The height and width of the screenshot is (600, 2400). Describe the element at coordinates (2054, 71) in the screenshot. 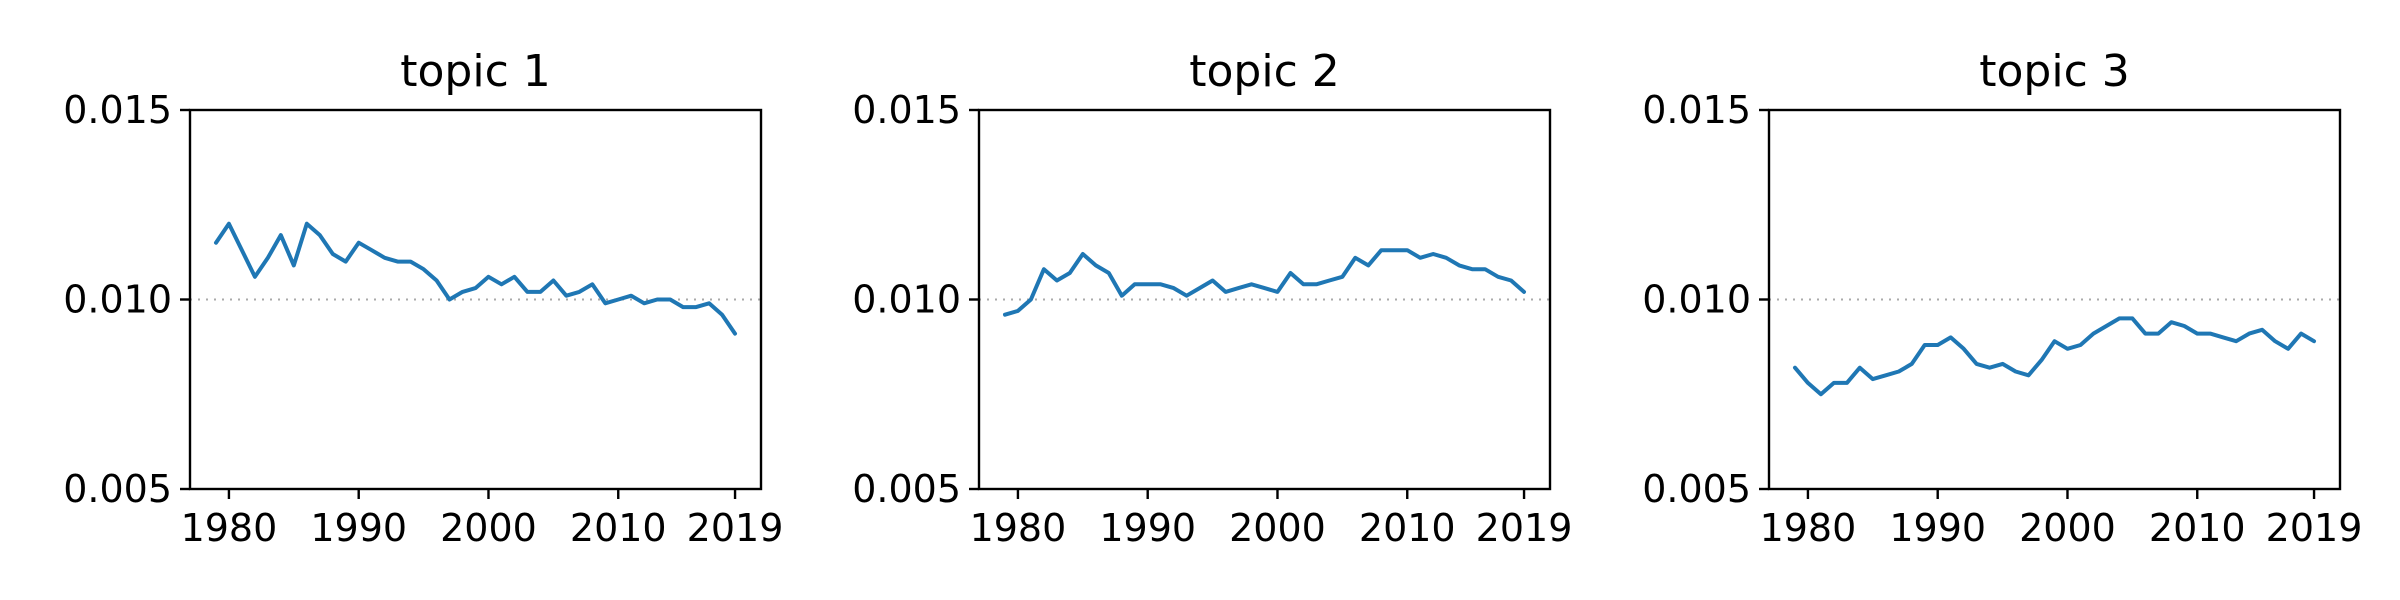

I see `chart-title: topic 3` at that location.